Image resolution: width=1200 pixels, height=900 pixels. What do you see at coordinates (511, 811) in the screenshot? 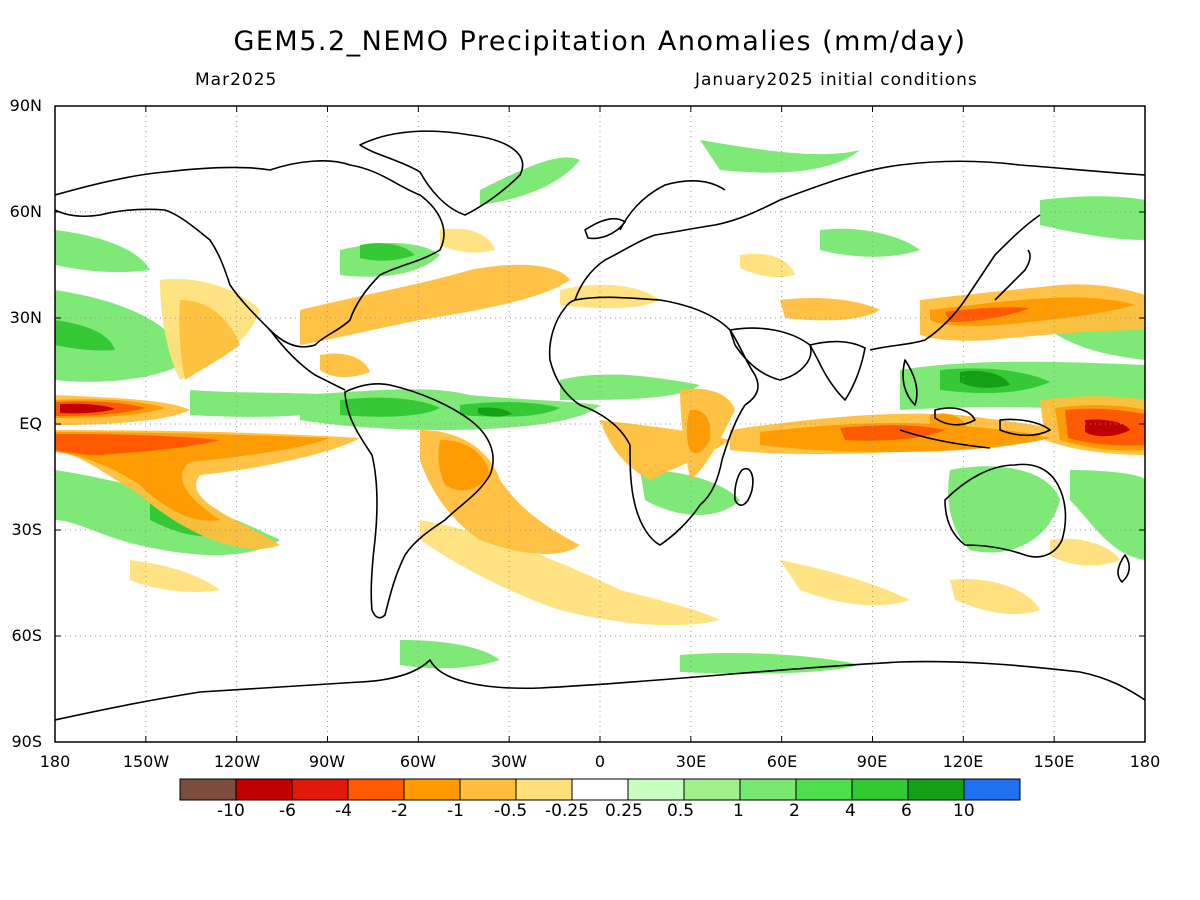
I see `colorbar-label: -0.5` at bounding box center [511, 811].